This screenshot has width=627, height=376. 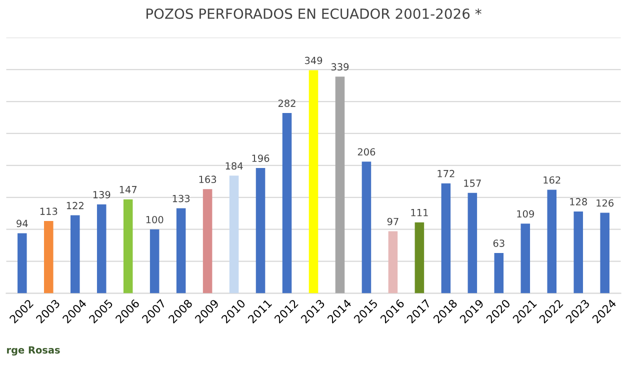 I want to click on data-label: 97, so click(x=392, y=222).